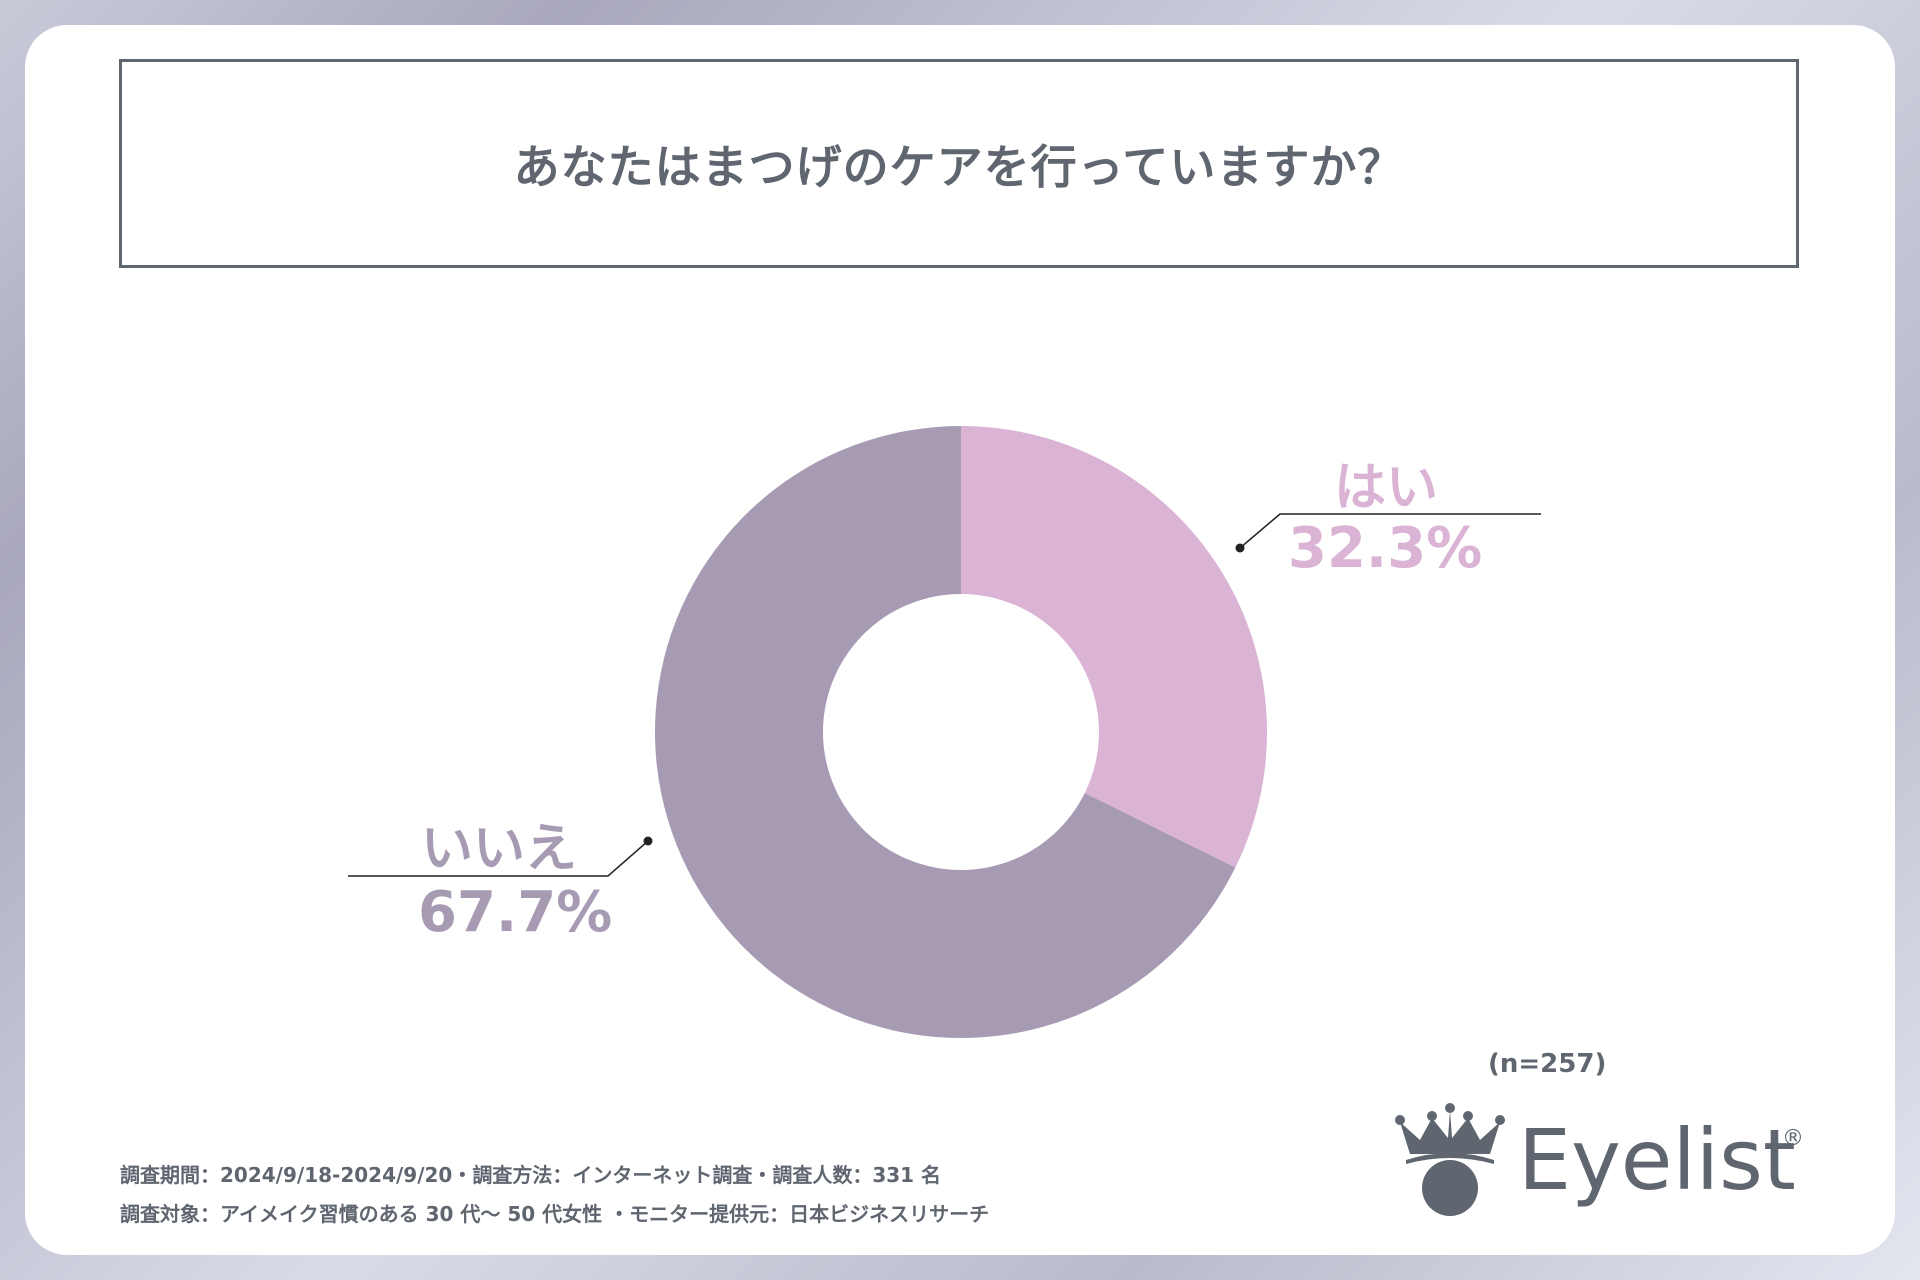 The image size is (1920, 1280). Describe the element at coordinates (499, 849) in the screenshot. I see `slice-label-no: いいえ` at that location.